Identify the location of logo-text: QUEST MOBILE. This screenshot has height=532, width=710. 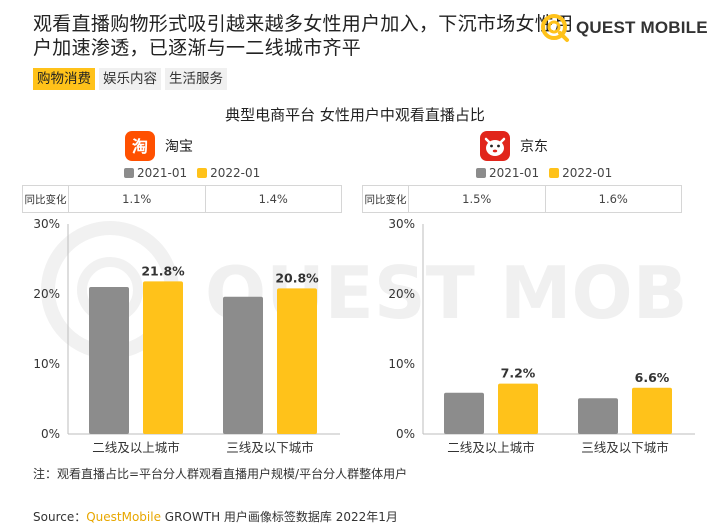
(642, 27).